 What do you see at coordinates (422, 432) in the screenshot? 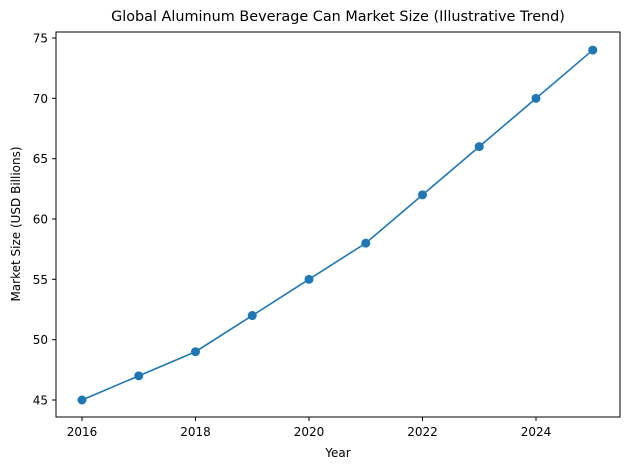
I see `svg-text: 2022` at bounding box center [422, 432].